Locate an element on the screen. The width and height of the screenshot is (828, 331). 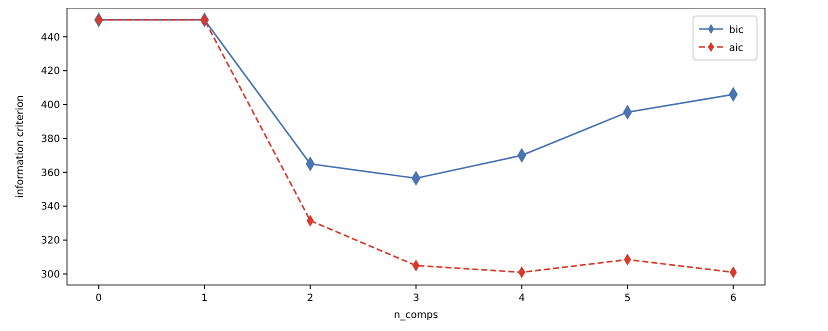
legend-label: bic is located at coordinates (736, 30).